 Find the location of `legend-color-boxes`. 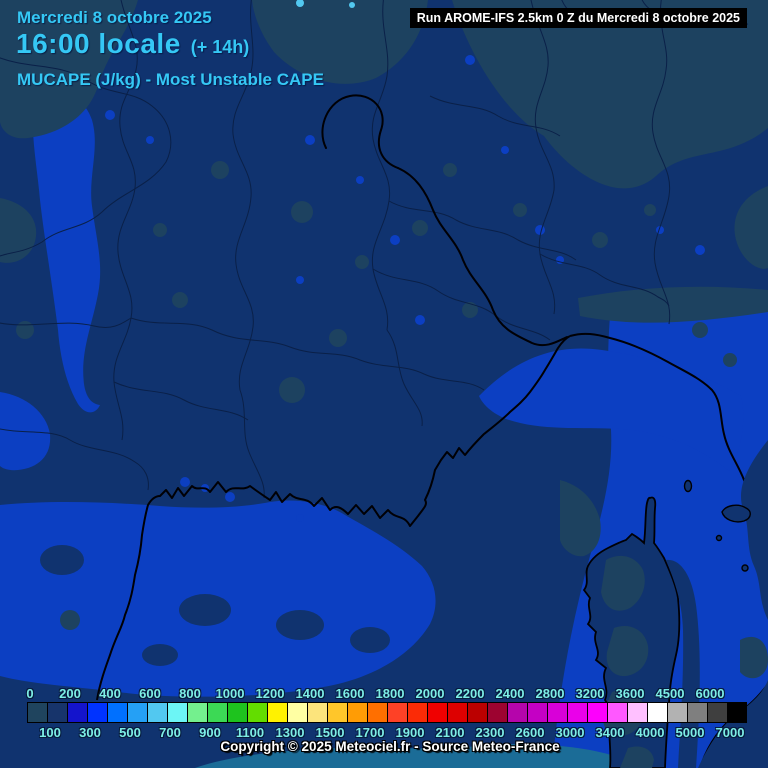

legend-color-boxes is located at coordinates (387, 712).